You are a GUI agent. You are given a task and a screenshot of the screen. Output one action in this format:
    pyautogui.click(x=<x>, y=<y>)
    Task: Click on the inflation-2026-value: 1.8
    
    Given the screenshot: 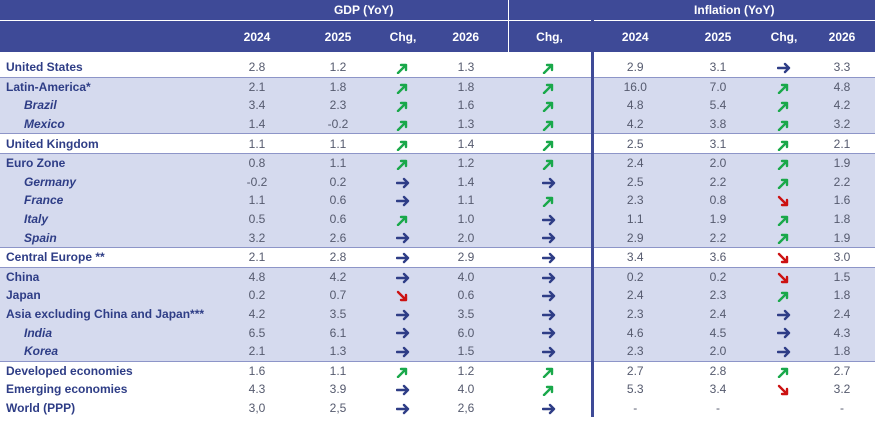 What is the action you would take?
    pyautogui.click(x=842, y=295)
    